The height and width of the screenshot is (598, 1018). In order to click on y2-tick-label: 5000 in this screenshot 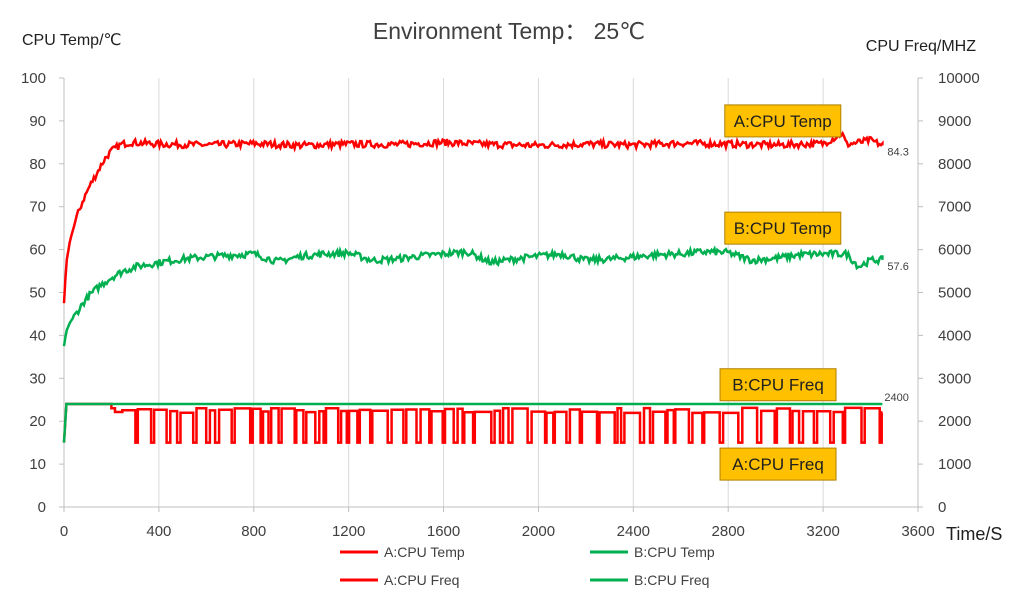, I will do `click(954, 293)`.